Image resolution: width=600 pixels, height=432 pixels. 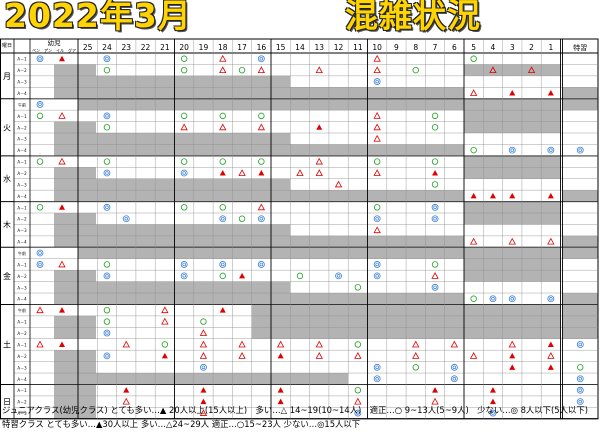 What do you see at coordinates (339, 47) in the screenshot?
I see `day-header-12: 12` at bounding box center [339, 47].